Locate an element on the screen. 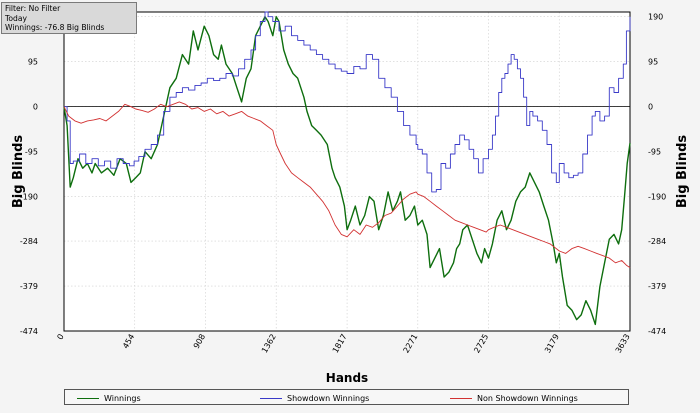  winnings-summary-text: Winnings: -76.8 Big Blinds is located at coordinates (55, 28).